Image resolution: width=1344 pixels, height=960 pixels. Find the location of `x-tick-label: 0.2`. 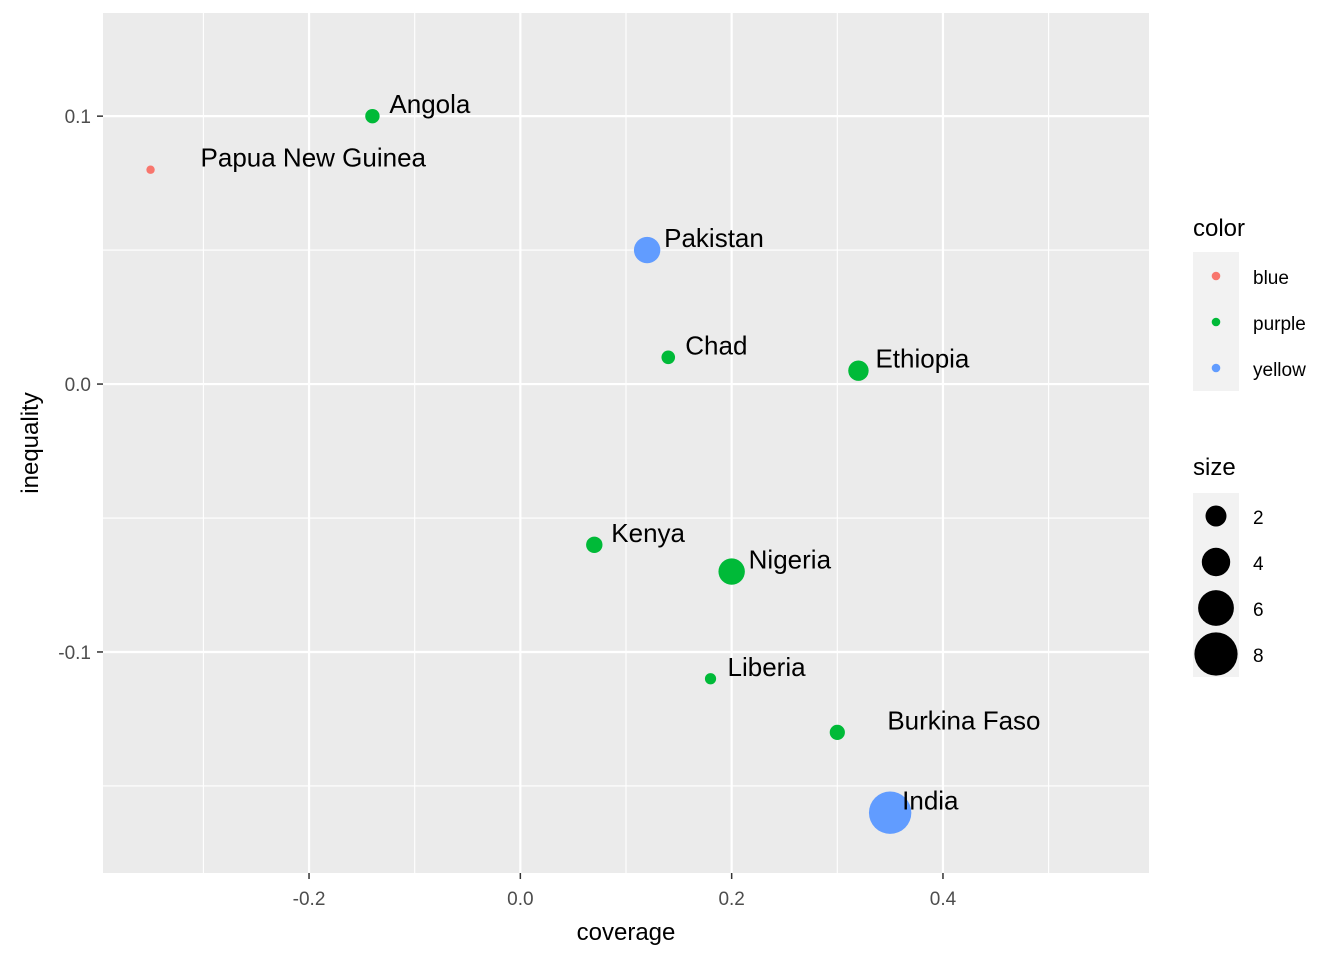

x-tick-label: 0.2 is located at coordinates (731, 899).